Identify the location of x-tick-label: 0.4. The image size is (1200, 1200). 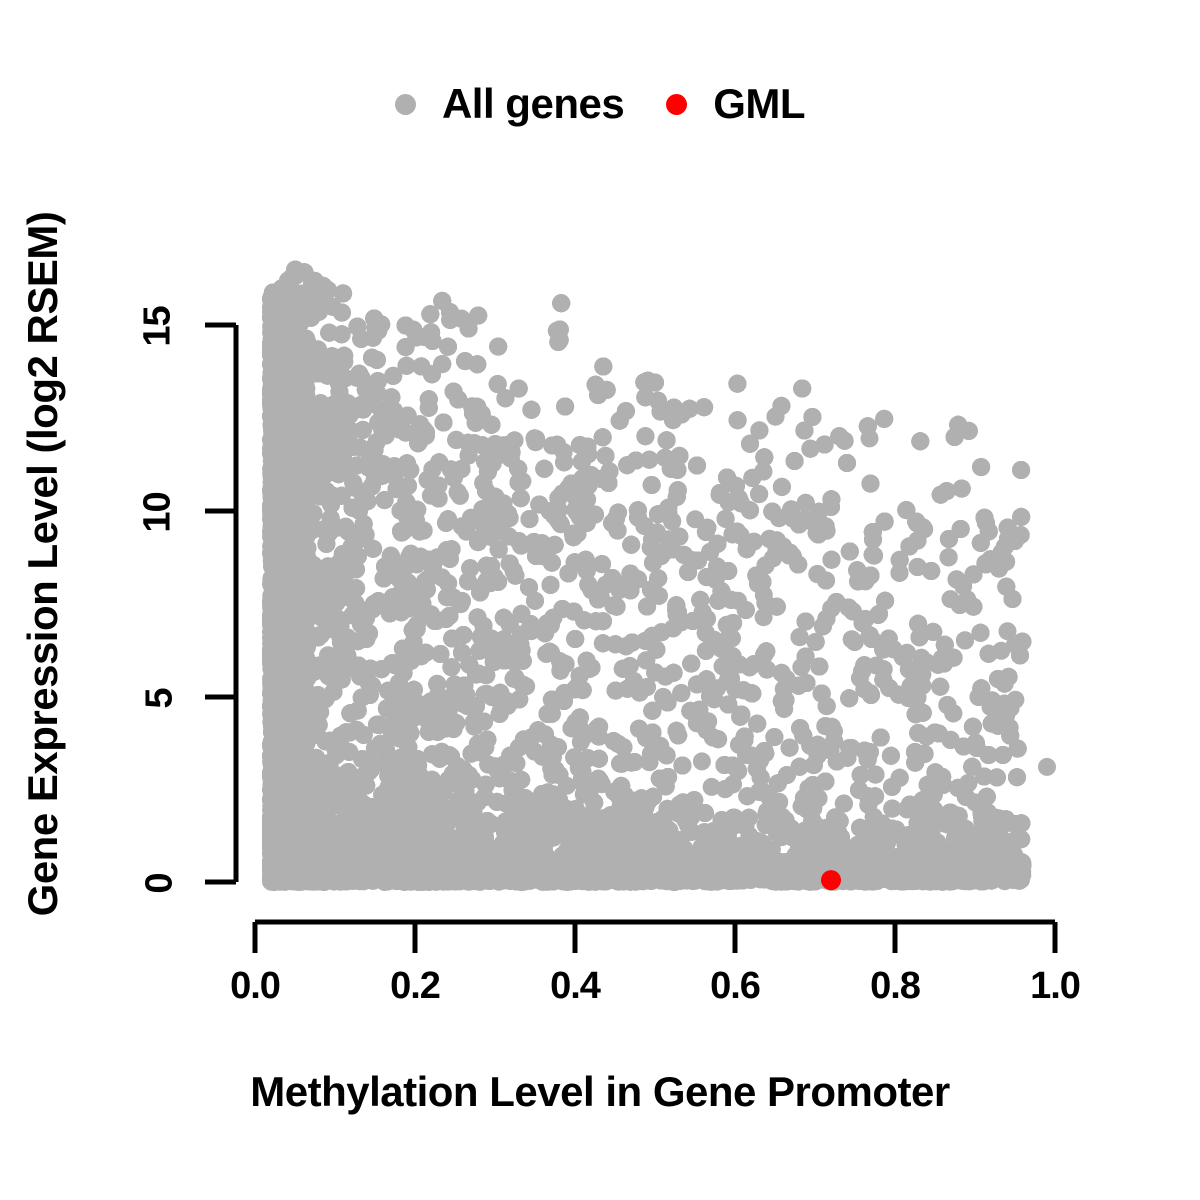
(575, 986).